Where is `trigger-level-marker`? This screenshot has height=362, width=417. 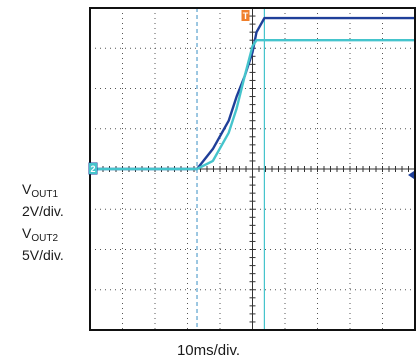 trigger-level-marker is located at coordinates (411, 175).